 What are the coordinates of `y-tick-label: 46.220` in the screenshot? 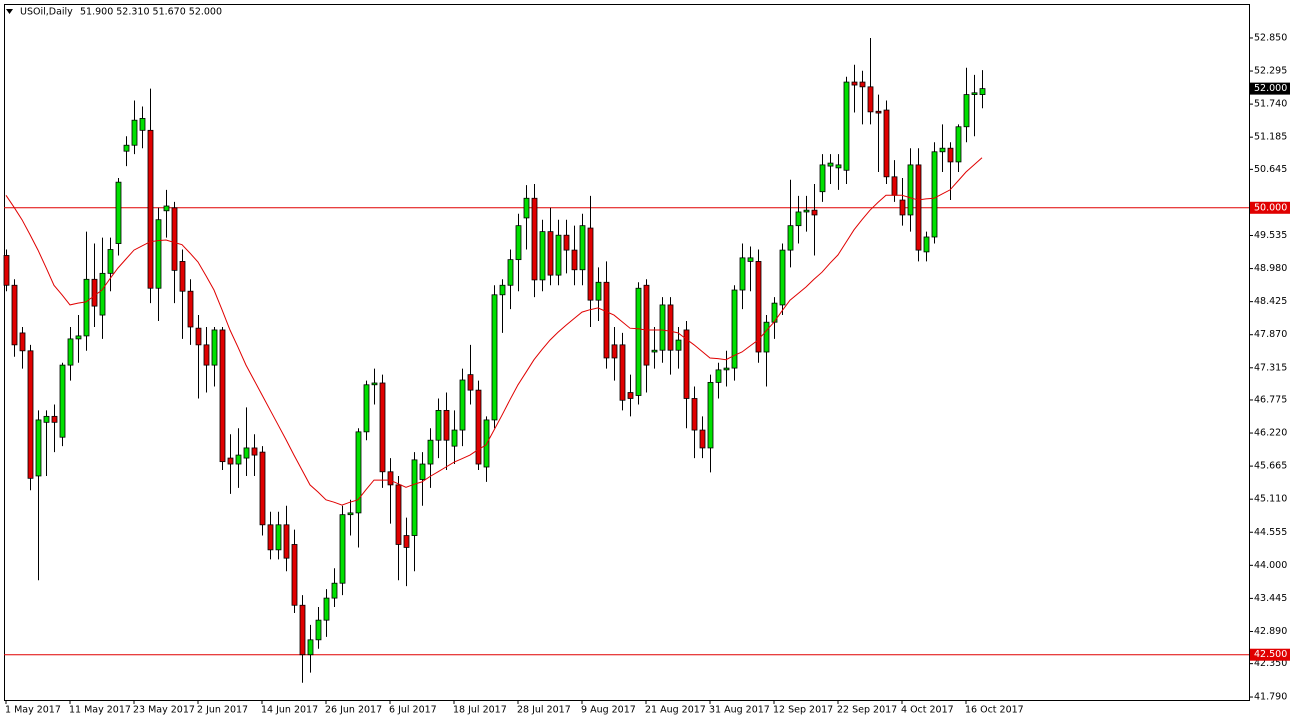 It's located at (1270, 433).